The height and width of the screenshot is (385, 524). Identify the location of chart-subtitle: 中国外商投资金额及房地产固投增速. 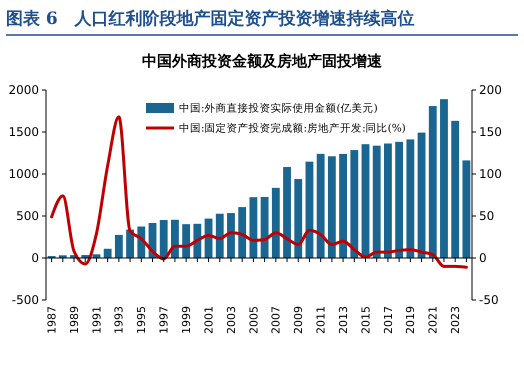
(262, 61).